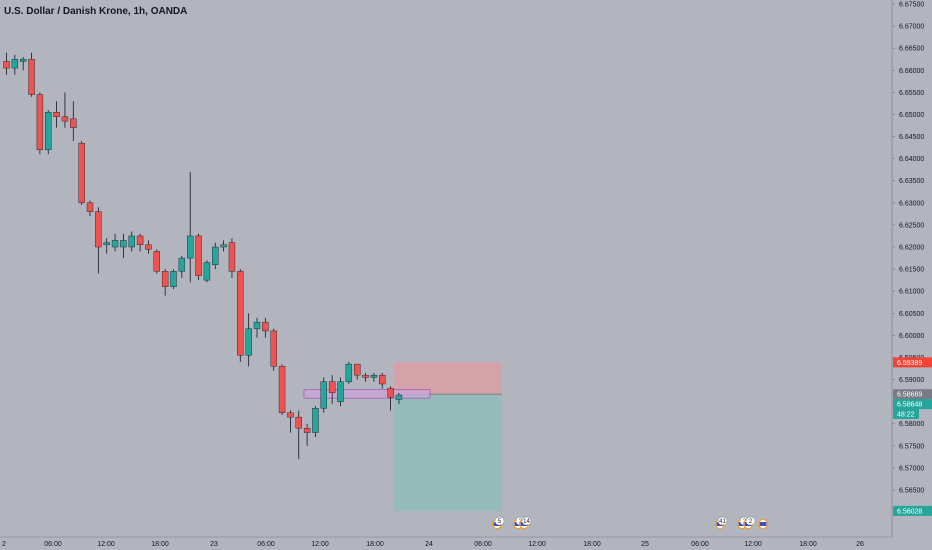 This screenshot has width=932, height=550. I want to click on price-tick-label: 6.61000, so click(911, 292).